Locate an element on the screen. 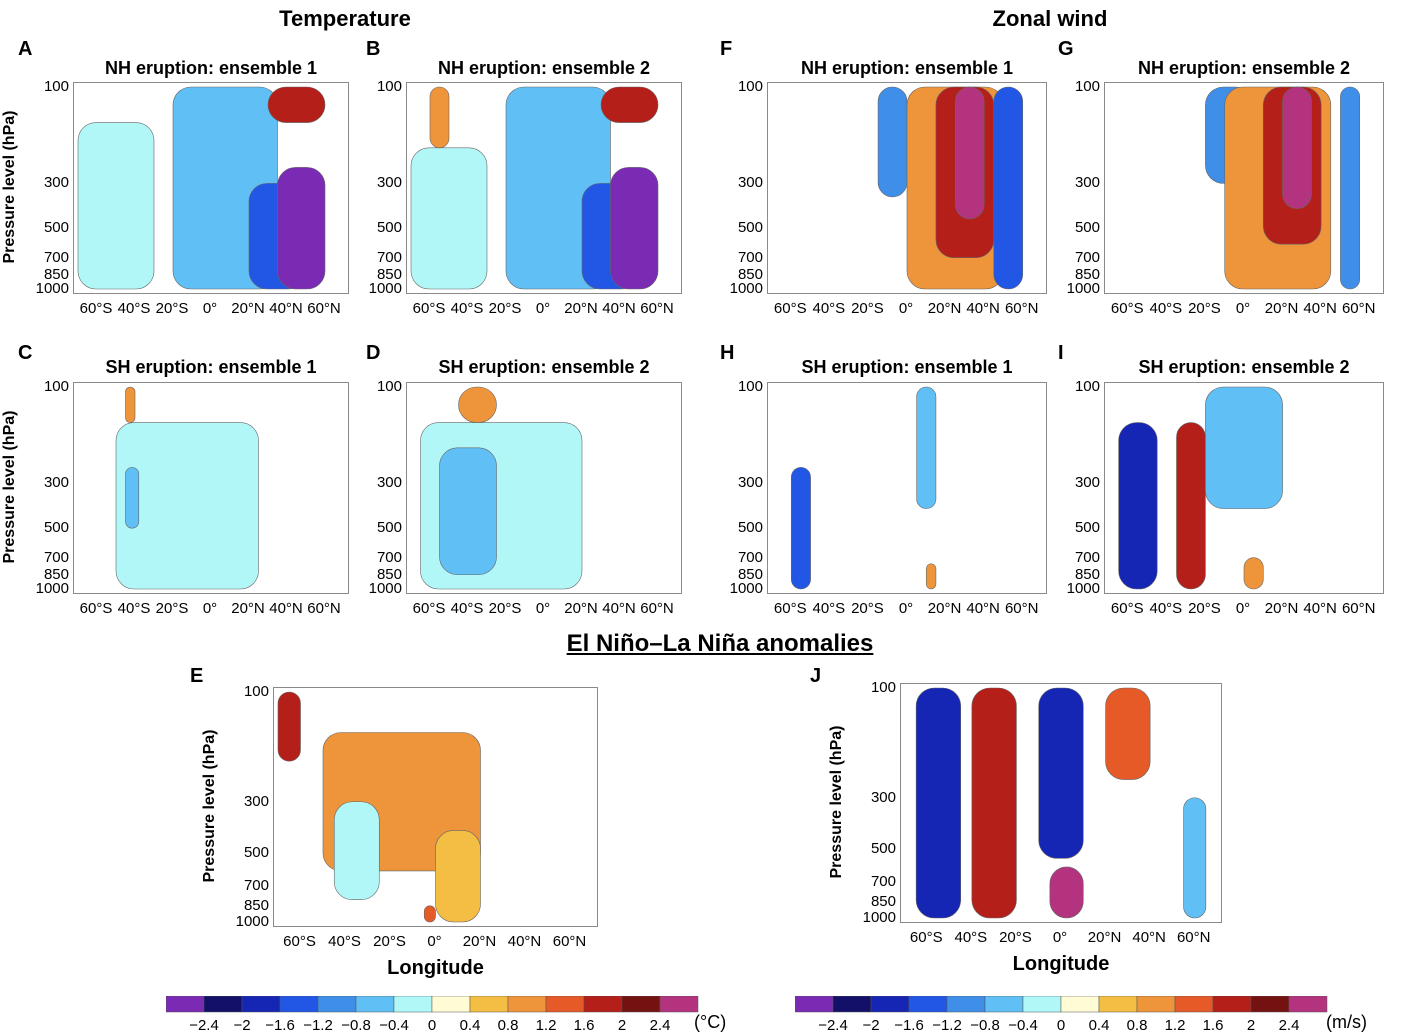 This screenshot has width=1407, height=1034. panel-label-c: C is located at coordinates (25, 353).